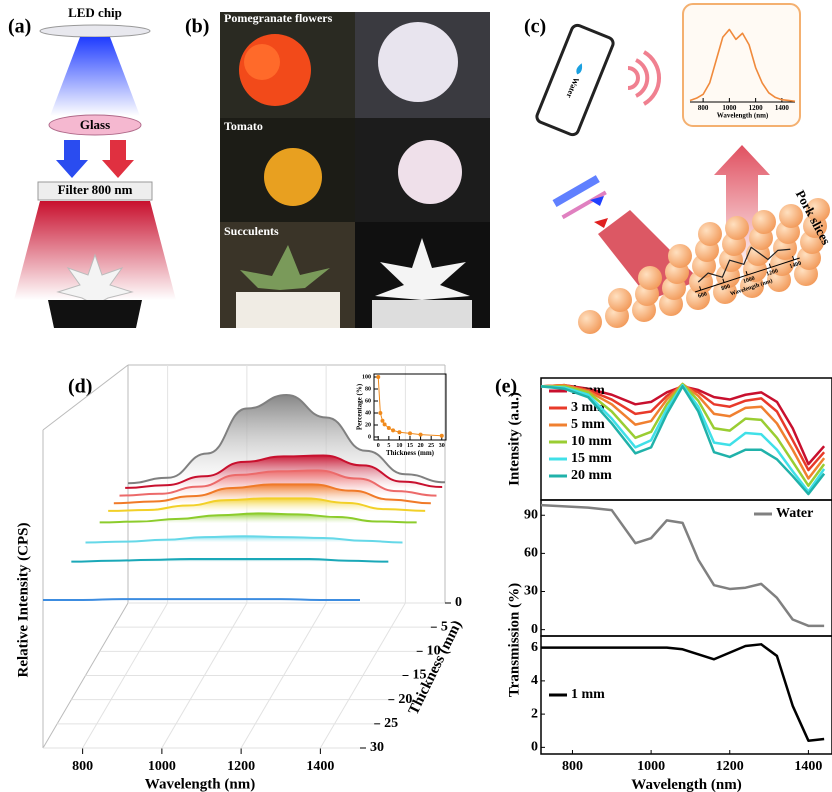 This screenshot has width=832, height=792. What do you see at coordinates (741, 65) in the screenshot?
I see `inset-box` at bounding box center [741, 65].